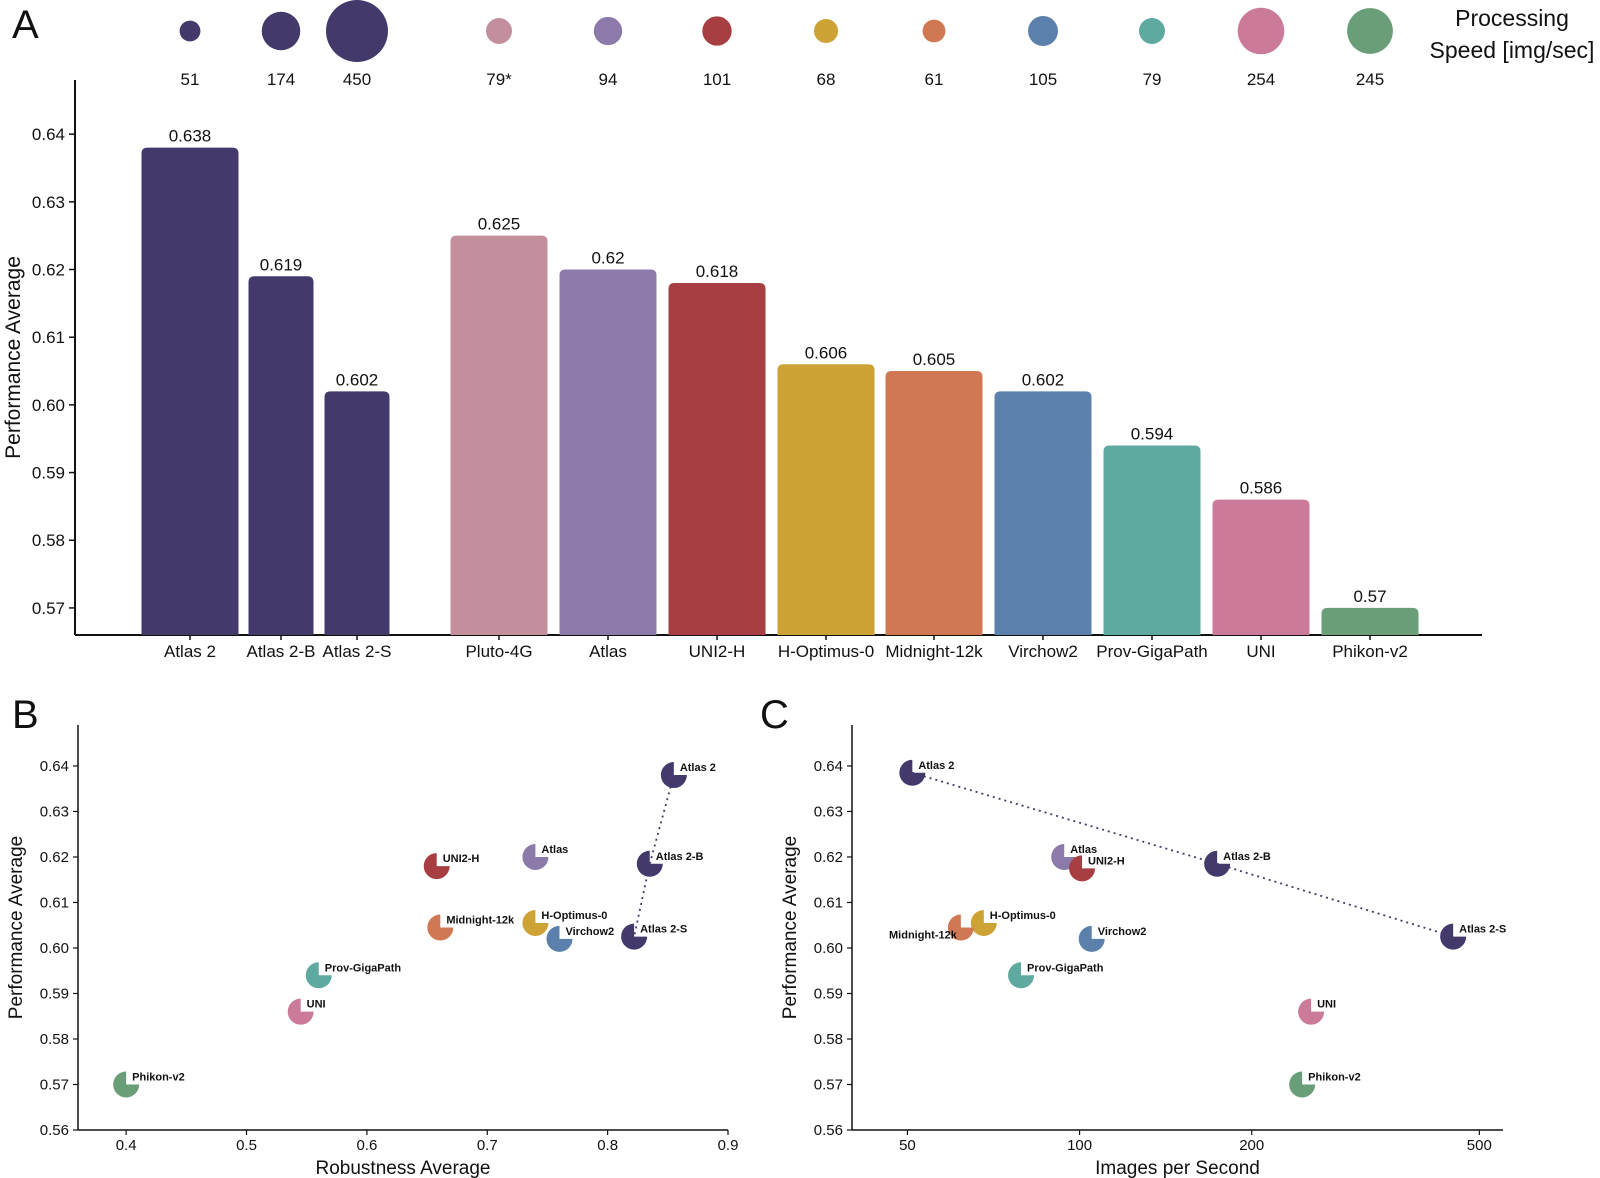 The width and height of the screenshot is (1600, 1178). I want to click on point-label-midnight-12k: Midnight-12k, so click(480, 921).